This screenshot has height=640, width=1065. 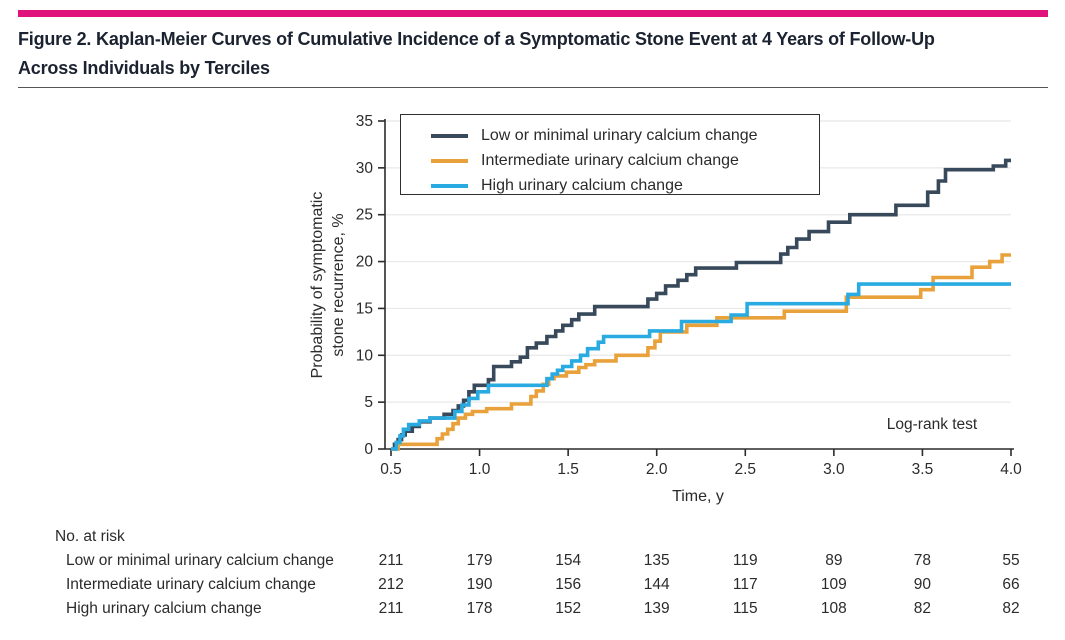 What do you see at coordinates (834, 560) in the screenshot?
I see `risk-count: 89` at bounding box center [834, 560].